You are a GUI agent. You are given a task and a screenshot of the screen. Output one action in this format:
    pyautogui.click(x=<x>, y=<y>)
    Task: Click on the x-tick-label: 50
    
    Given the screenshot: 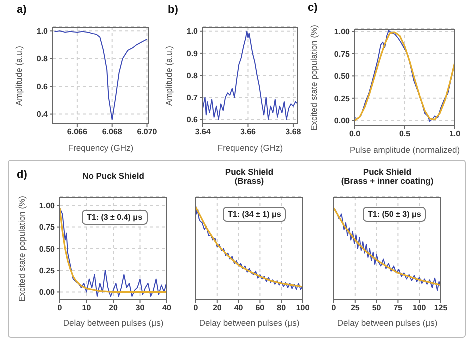 What is the action you would take?
    pyautogui.click(x=377, y=308)
    